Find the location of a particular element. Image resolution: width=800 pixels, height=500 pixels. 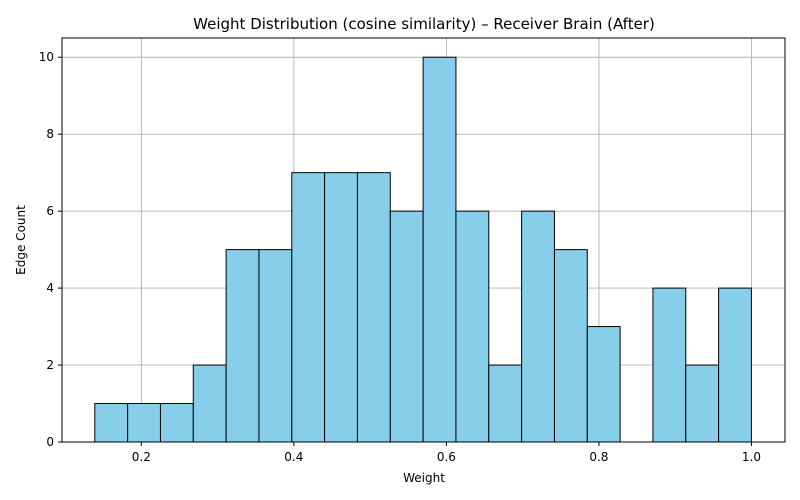

y-tick-label: 0 is located at coordinates (50, 442).